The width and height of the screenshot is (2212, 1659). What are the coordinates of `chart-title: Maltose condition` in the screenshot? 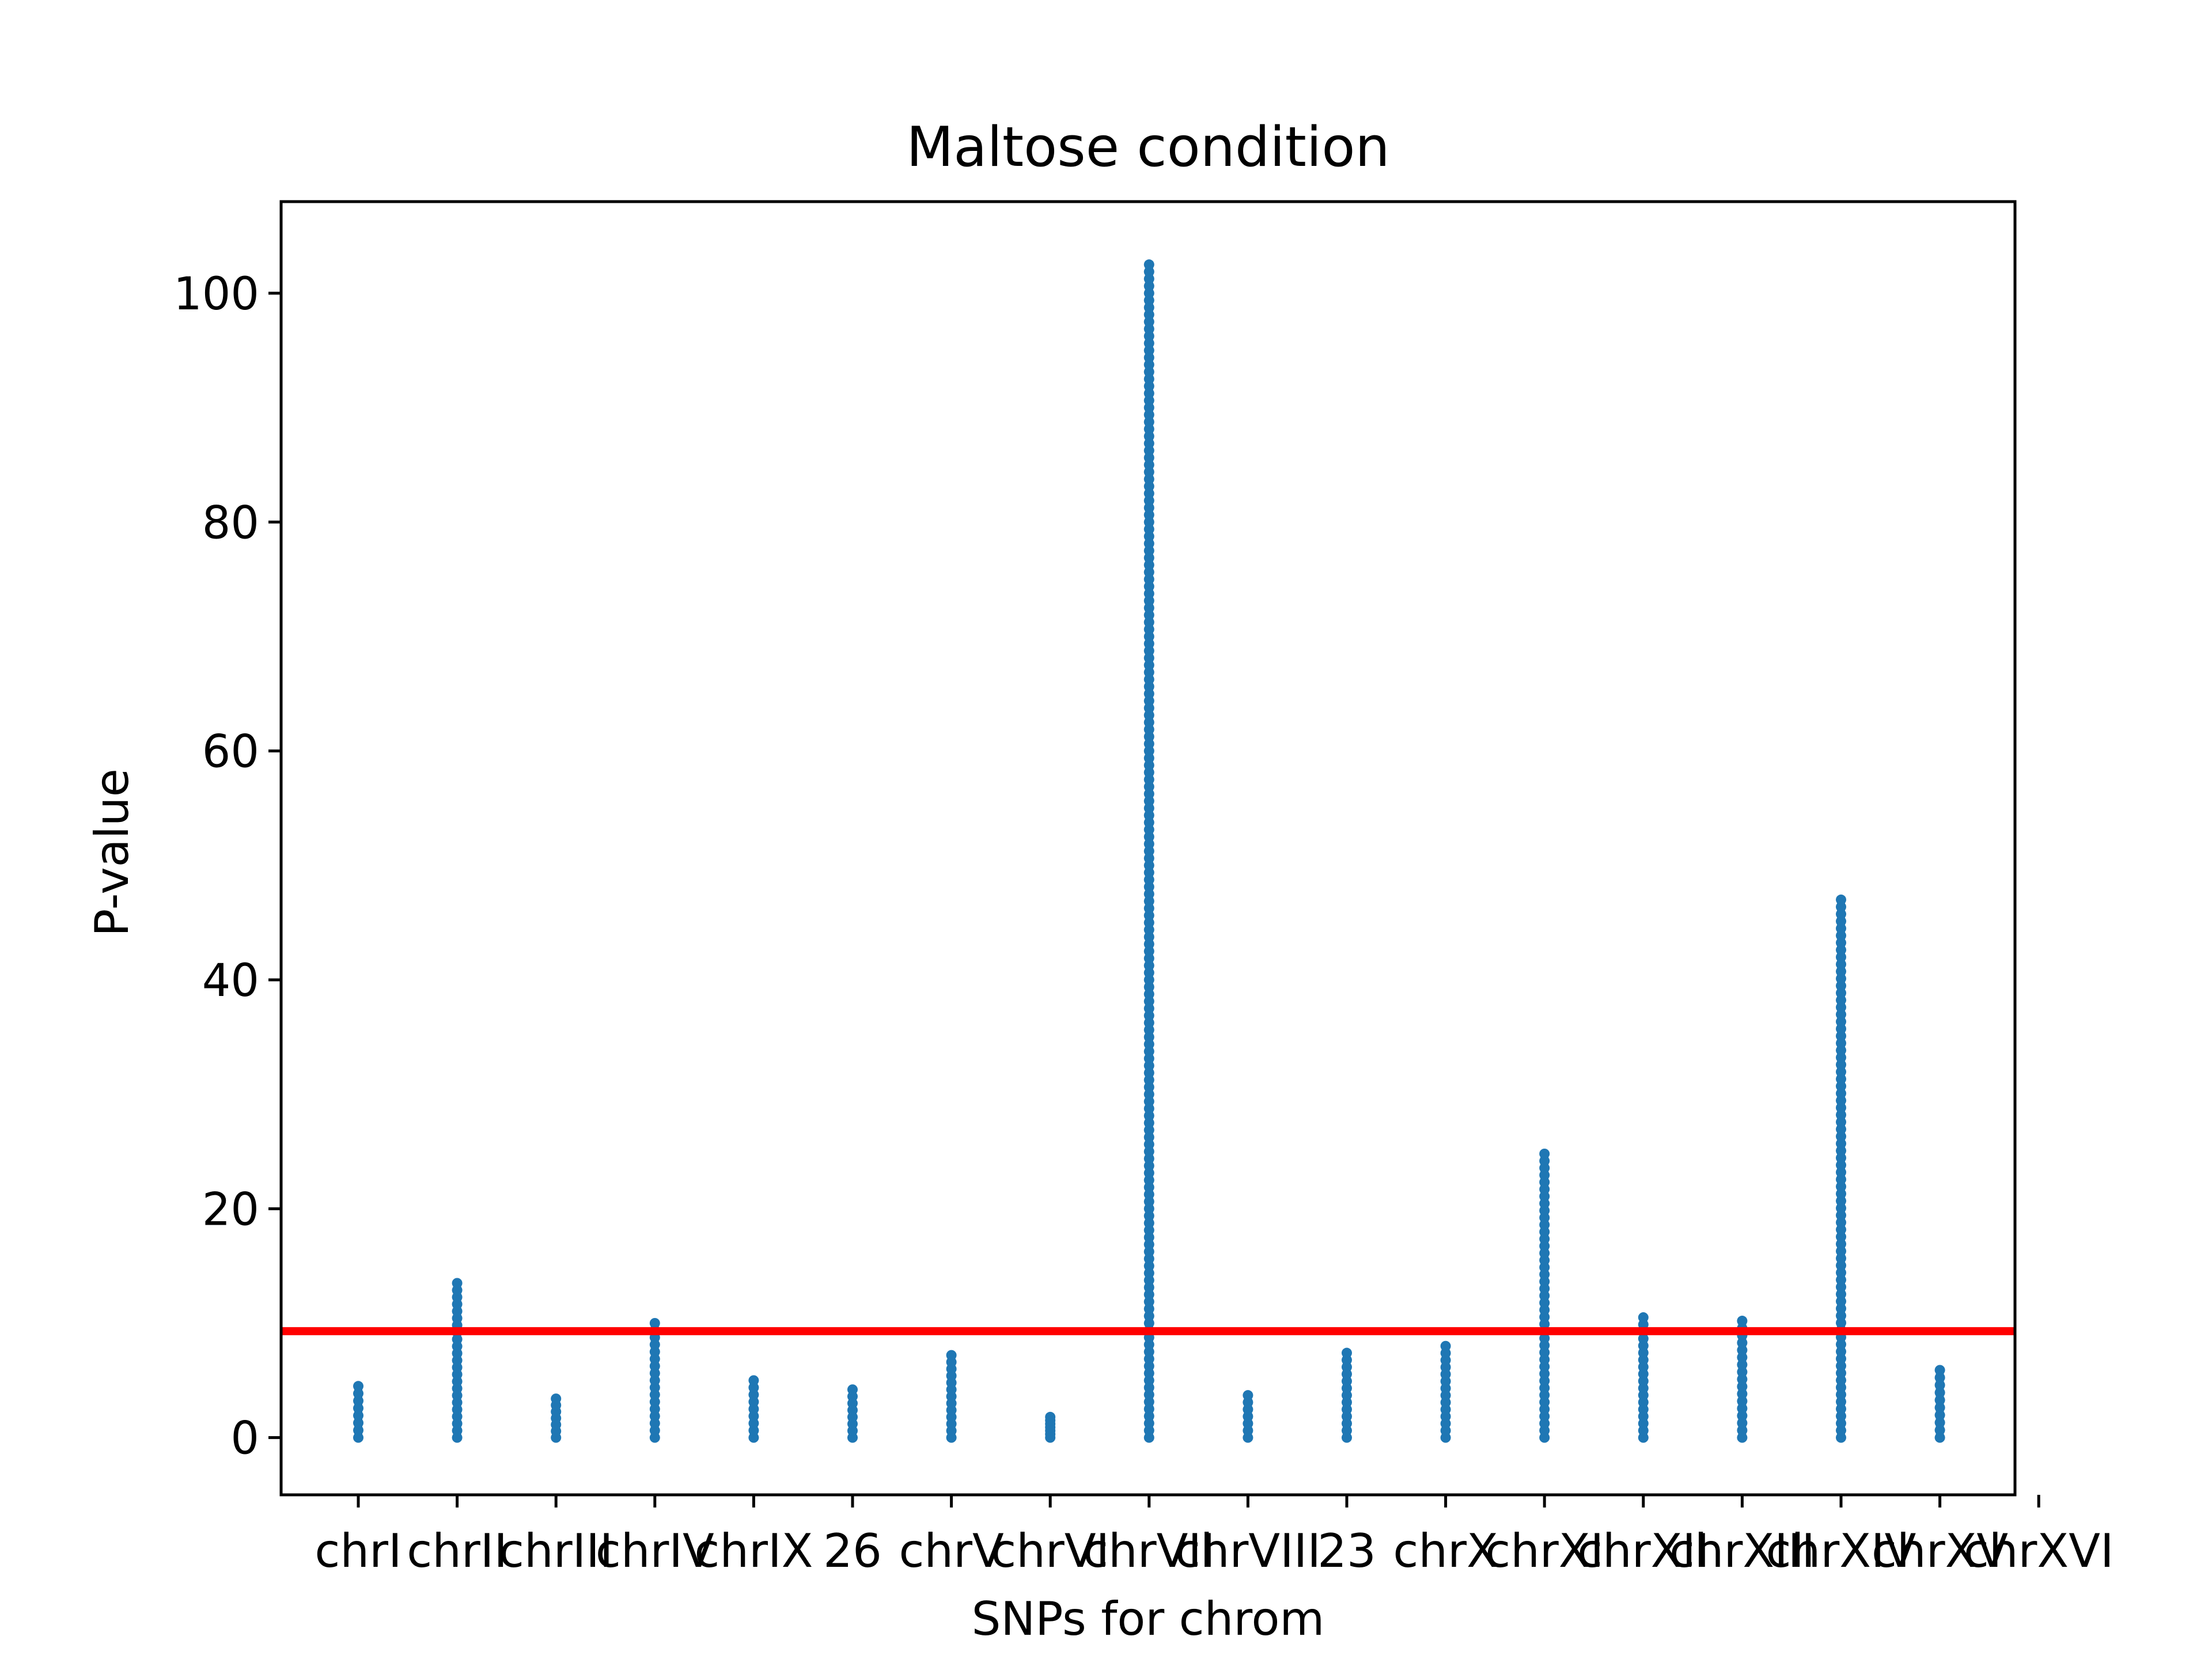 It's located at (1147, 147).